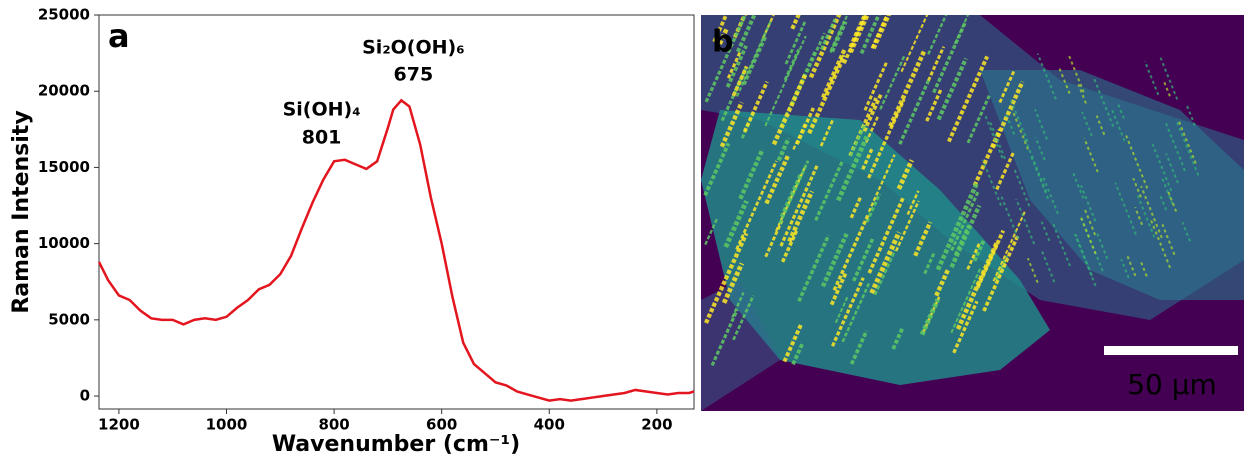  I want to click on x-tick-label: 400, so click(549, 425).